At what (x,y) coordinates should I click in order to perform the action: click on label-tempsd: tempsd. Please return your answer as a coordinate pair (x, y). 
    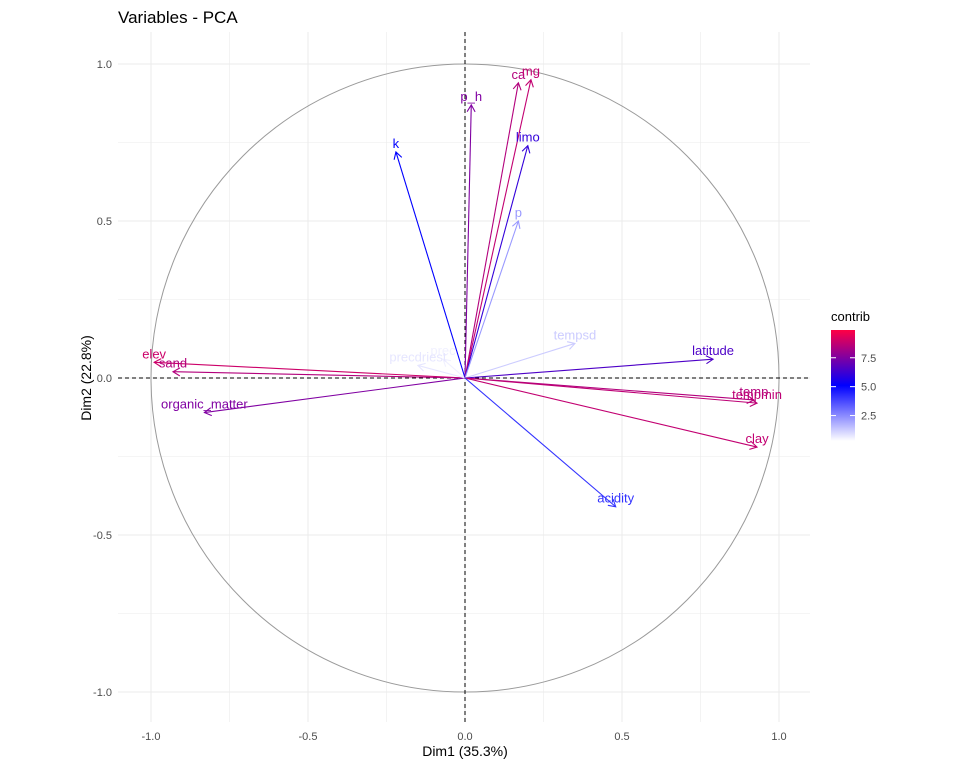
    Looking at the image, I should click on (575, 334).